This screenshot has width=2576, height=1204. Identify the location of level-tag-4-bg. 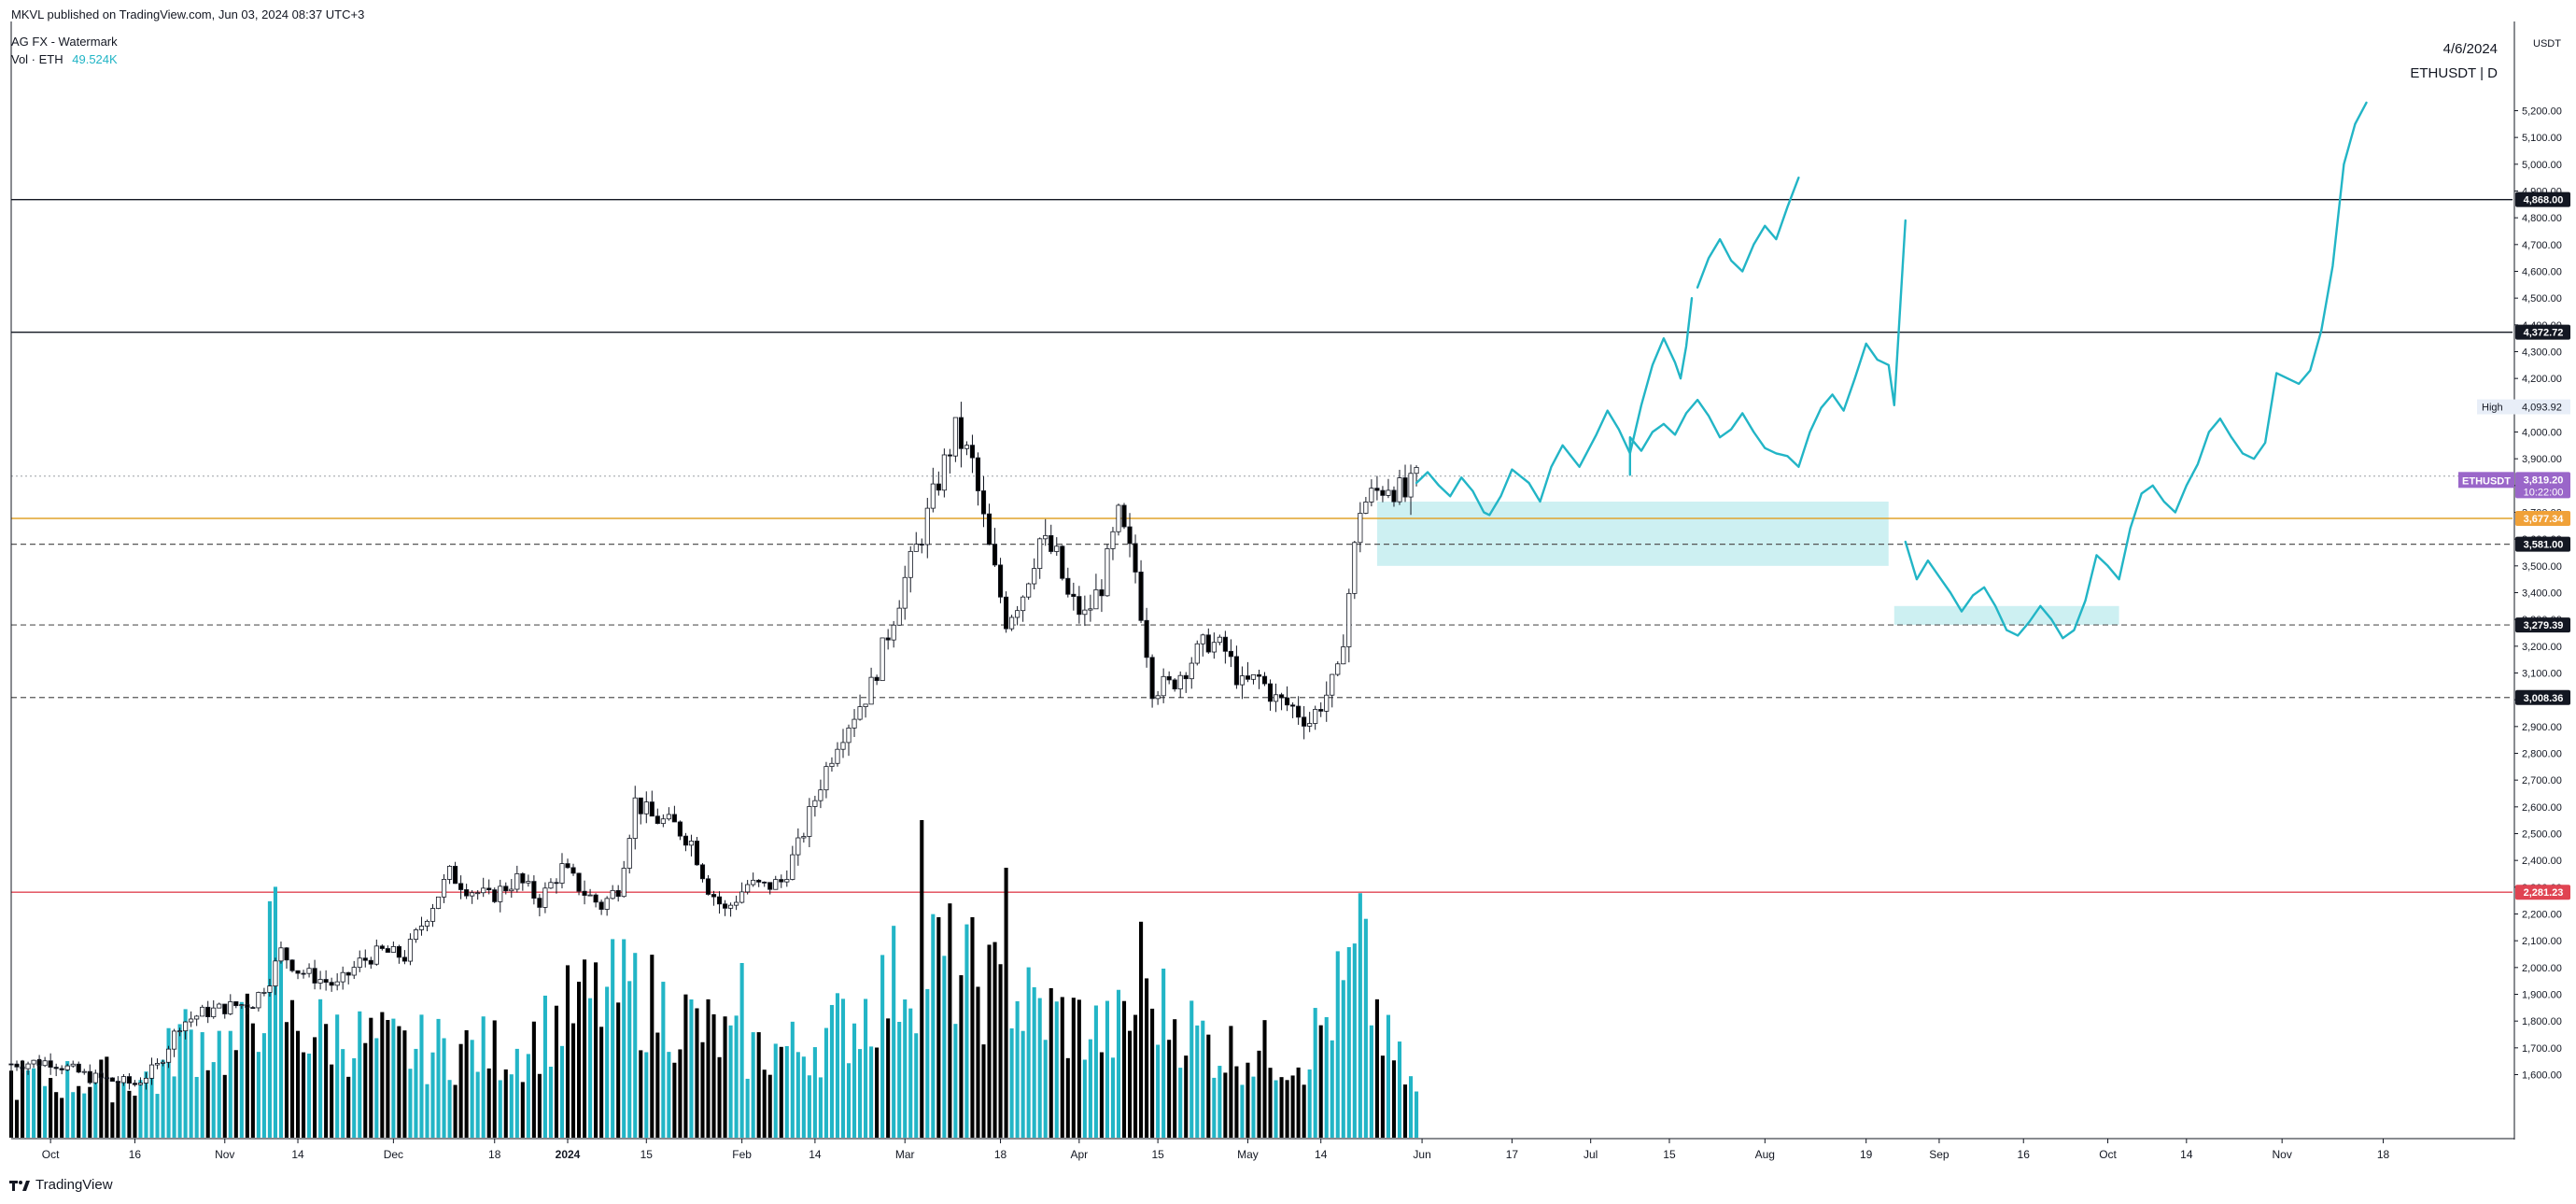
(2542, 544).